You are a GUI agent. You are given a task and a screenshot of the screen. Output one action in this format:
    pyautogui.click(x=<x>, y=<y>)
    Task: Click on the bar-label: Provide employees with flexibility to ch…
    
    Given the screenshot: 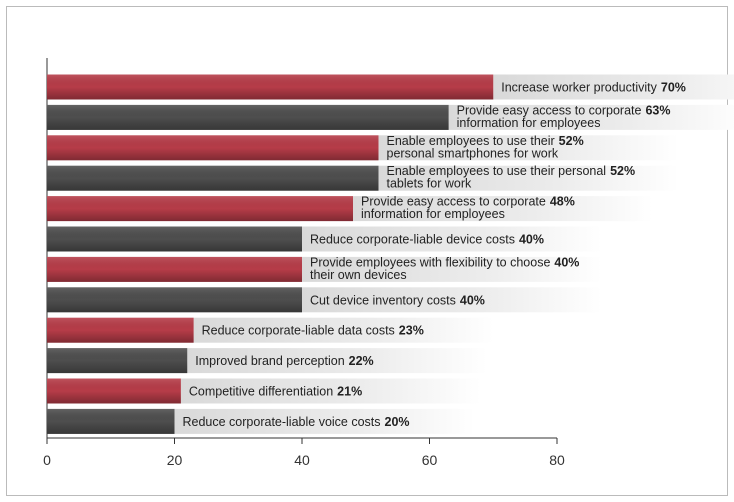 What is the action you would take?
    pyautogui.click(x=444, y=268)
    